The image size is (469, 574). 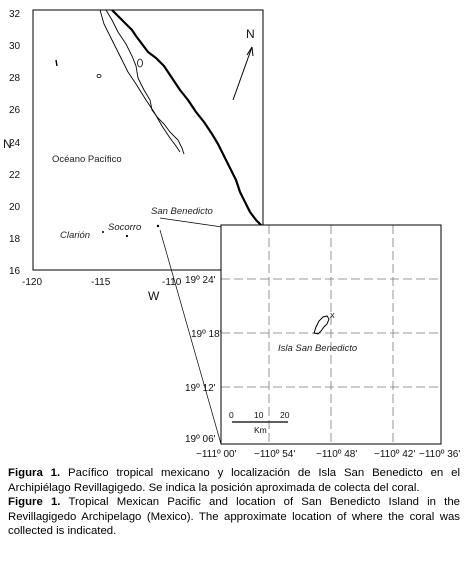 What do you see at coordinates (260, 430) in the screenshot?
I see `scale-unit: Km` at bounding box center [260, 430].